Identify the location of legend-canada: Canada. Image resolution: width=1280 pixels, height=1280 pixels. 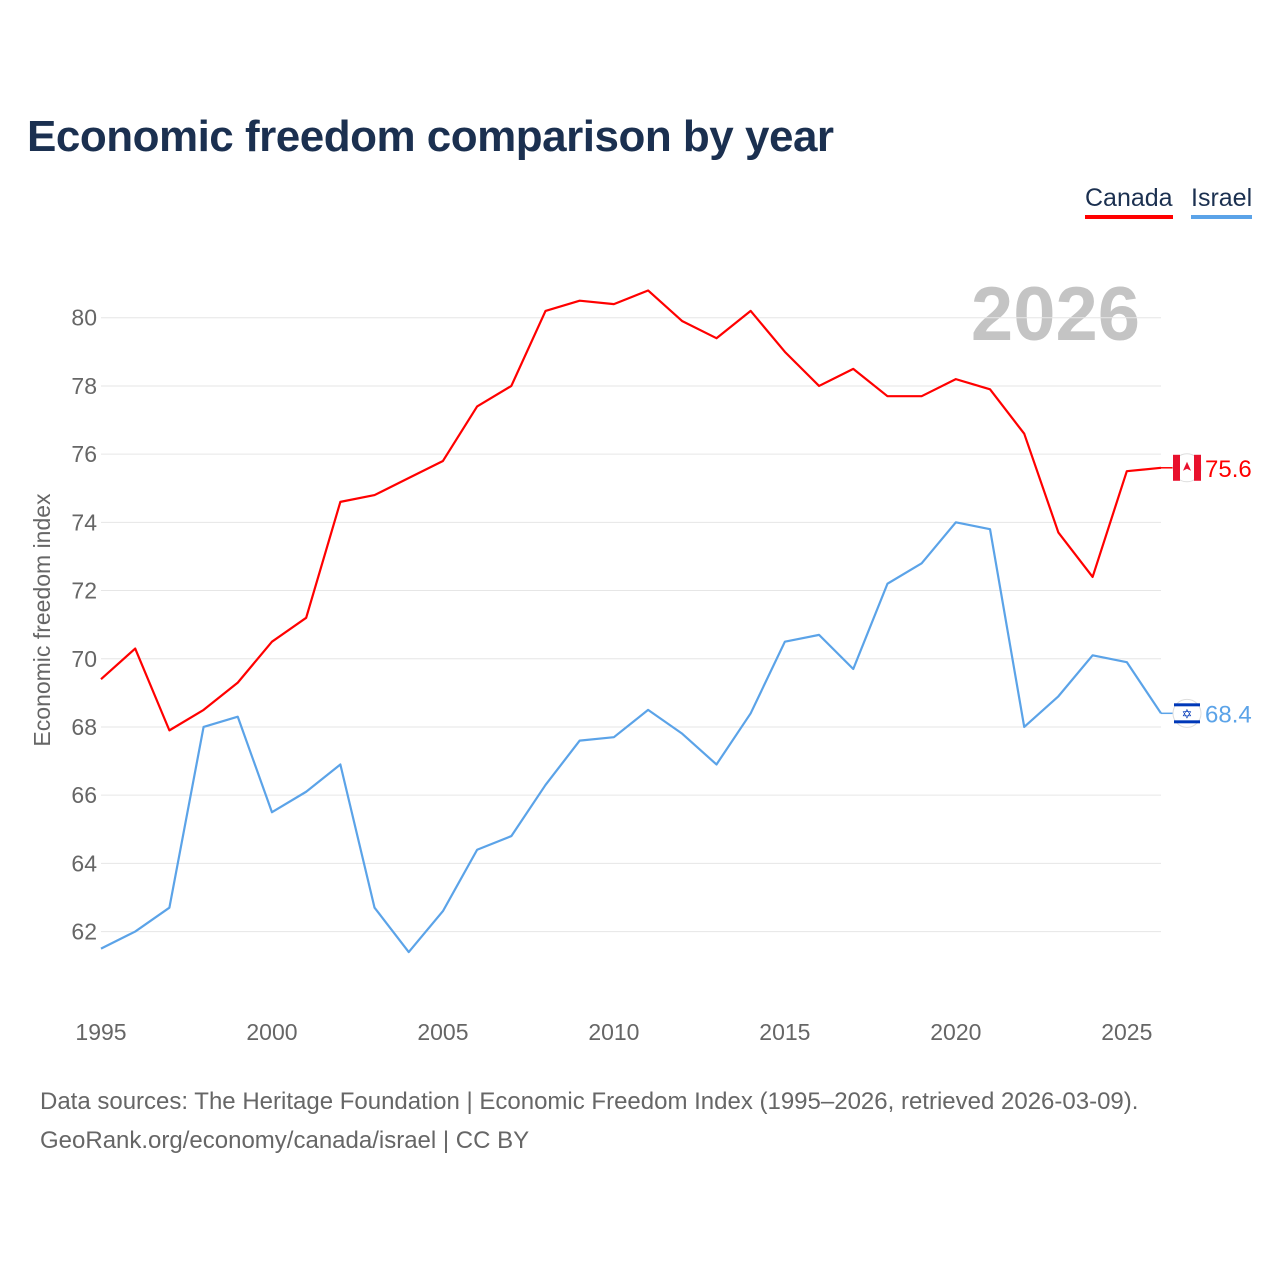
(1129, 201).